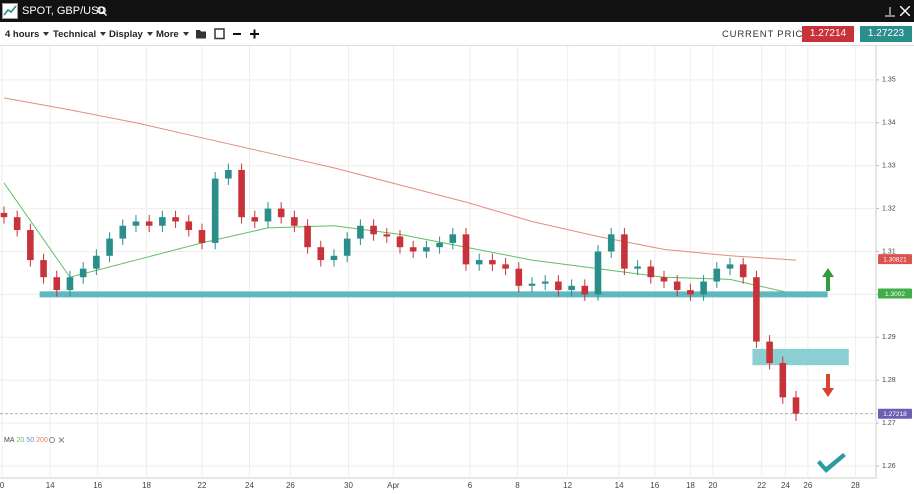  What do you see at coordinates (30, 440) in the screenshot?
I see `legend-text: 50` at bounding box center [30, 440].